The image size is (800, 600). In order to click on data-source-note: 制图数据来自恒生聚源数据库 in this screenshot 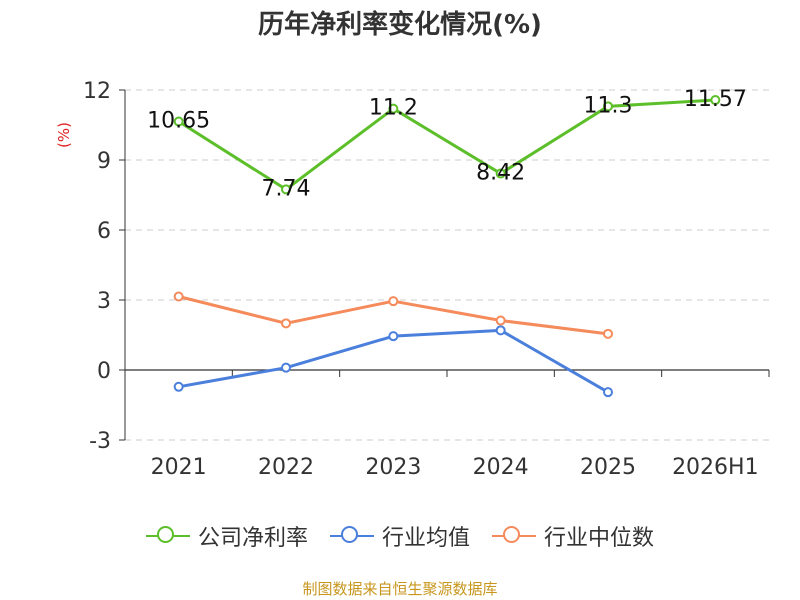, I will do `click(400, 589)`.